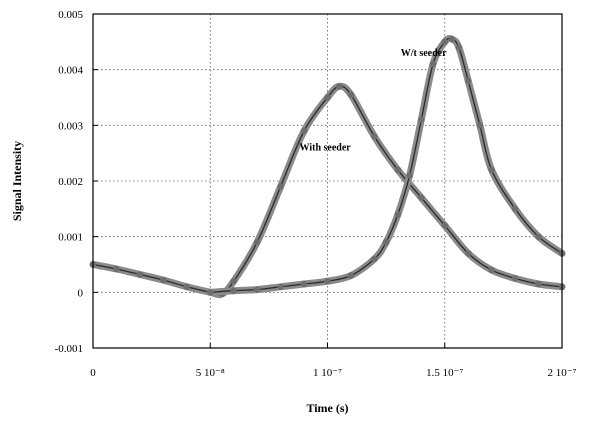 Image resolution: width=595 pixels, height=421 pixels. Describe the element at coordinates (70, 15) in the screenshot. I see `y-tick-label: 0.005` at that location.